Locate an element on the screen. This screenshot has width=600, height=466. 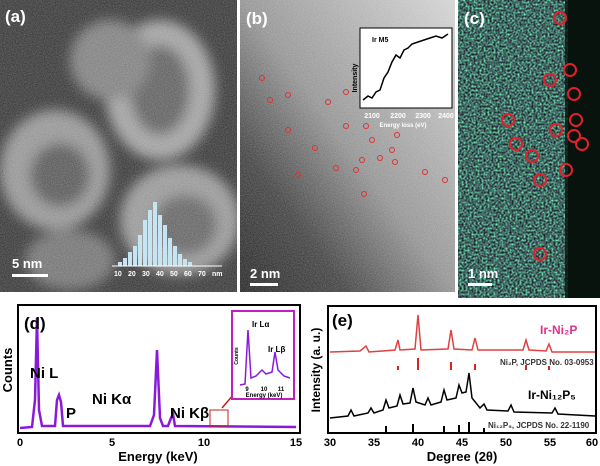
peak-label: Ir Lα is located at coordinates (260, 324).